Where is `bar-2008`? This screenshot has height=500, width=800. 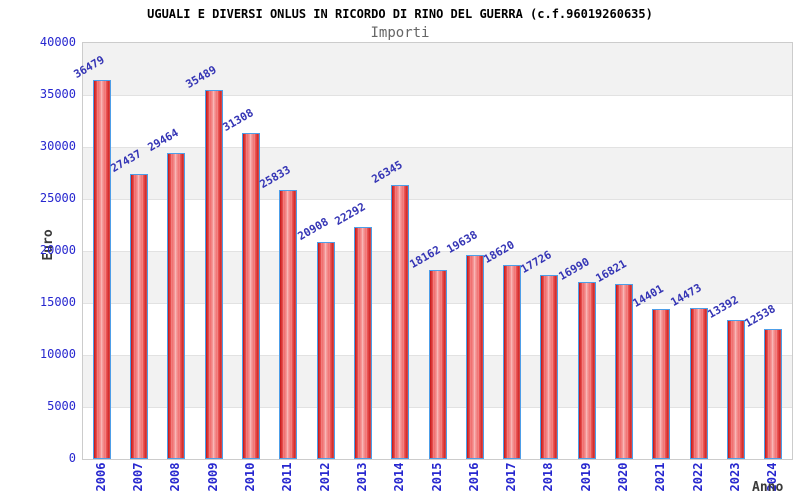 bar-2008 is located at coordinates (176, 305).